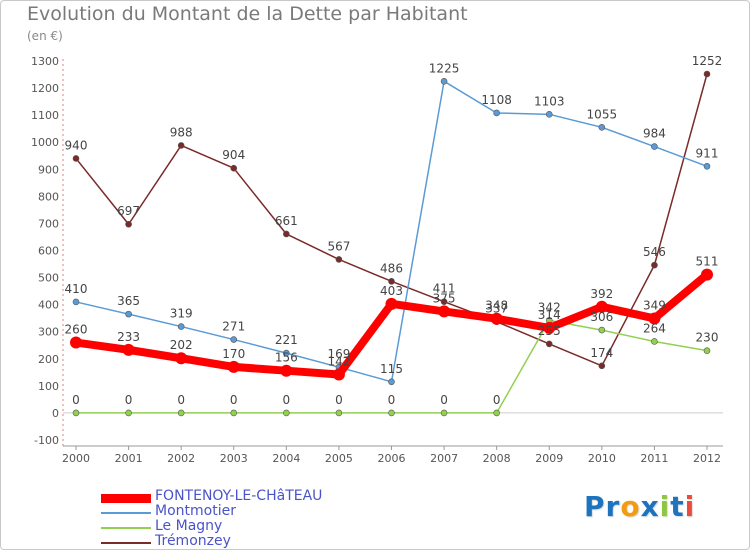 The height and width of the screenshot is (550, 750). I want to click on y-tick-label: 1300, so click(45, 61).